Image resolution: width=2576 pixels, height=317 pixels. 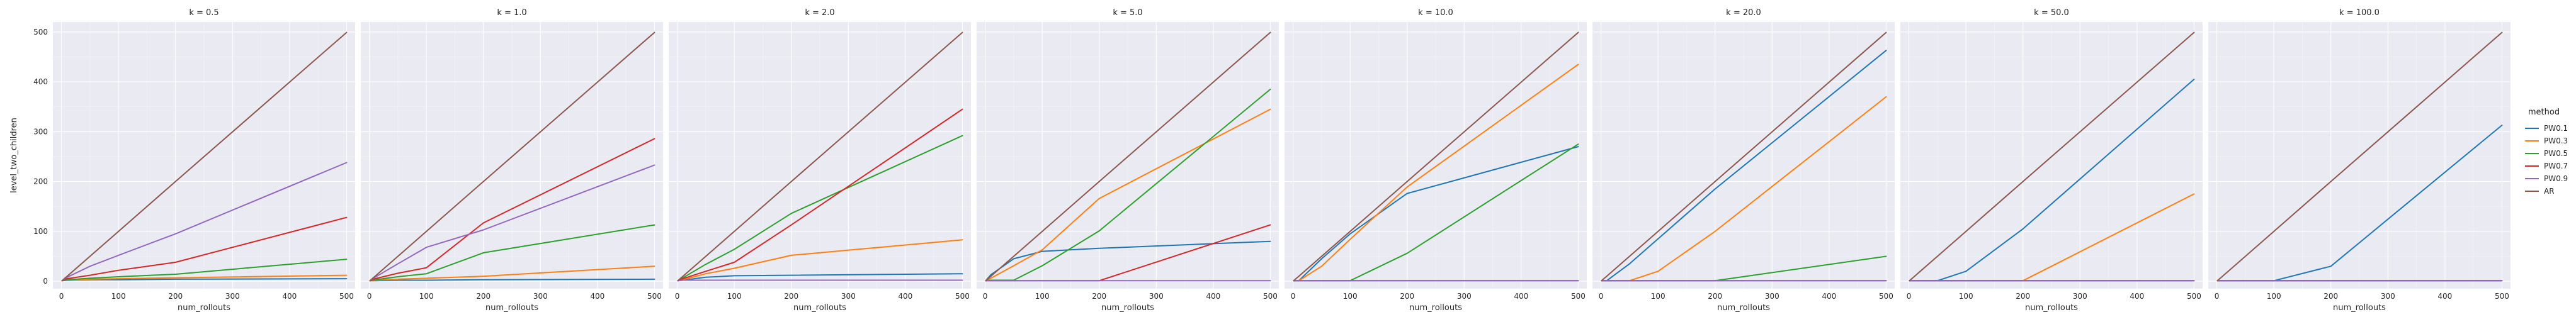 What do you see at coordinates (14, 155) in the screenshot?
I see `y-axis-label: level_two_children` at bounding box center [14, 155].